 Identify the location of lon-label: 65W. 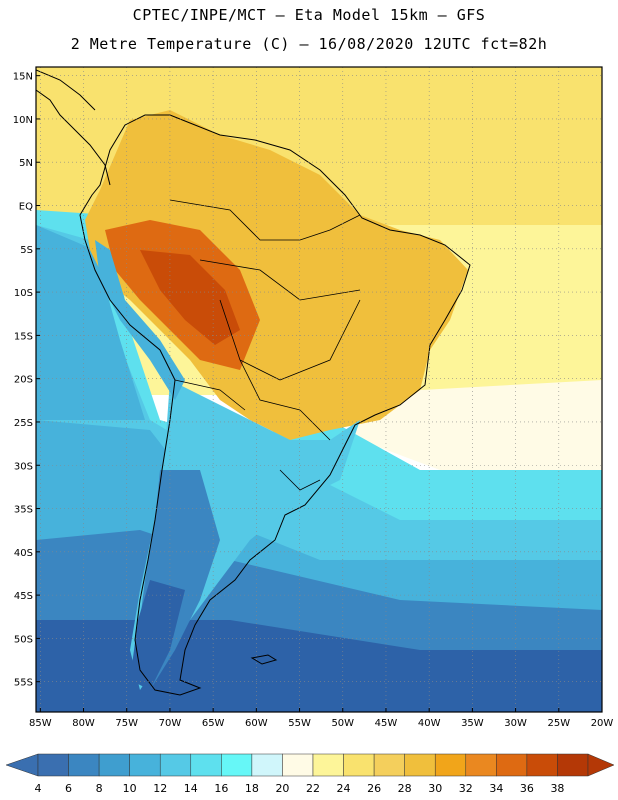
(213, 723).